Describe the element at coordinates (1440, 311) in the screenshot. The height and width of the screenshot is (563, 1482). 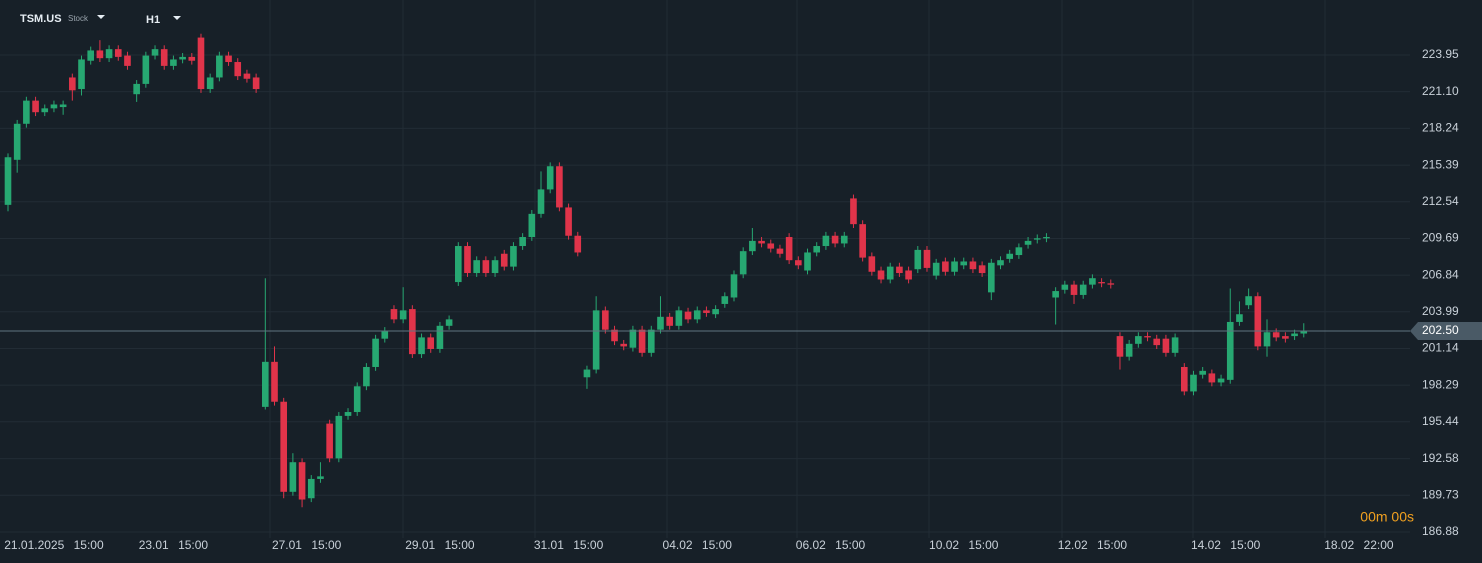
I see `y-tick-label: 203.99` at that location.